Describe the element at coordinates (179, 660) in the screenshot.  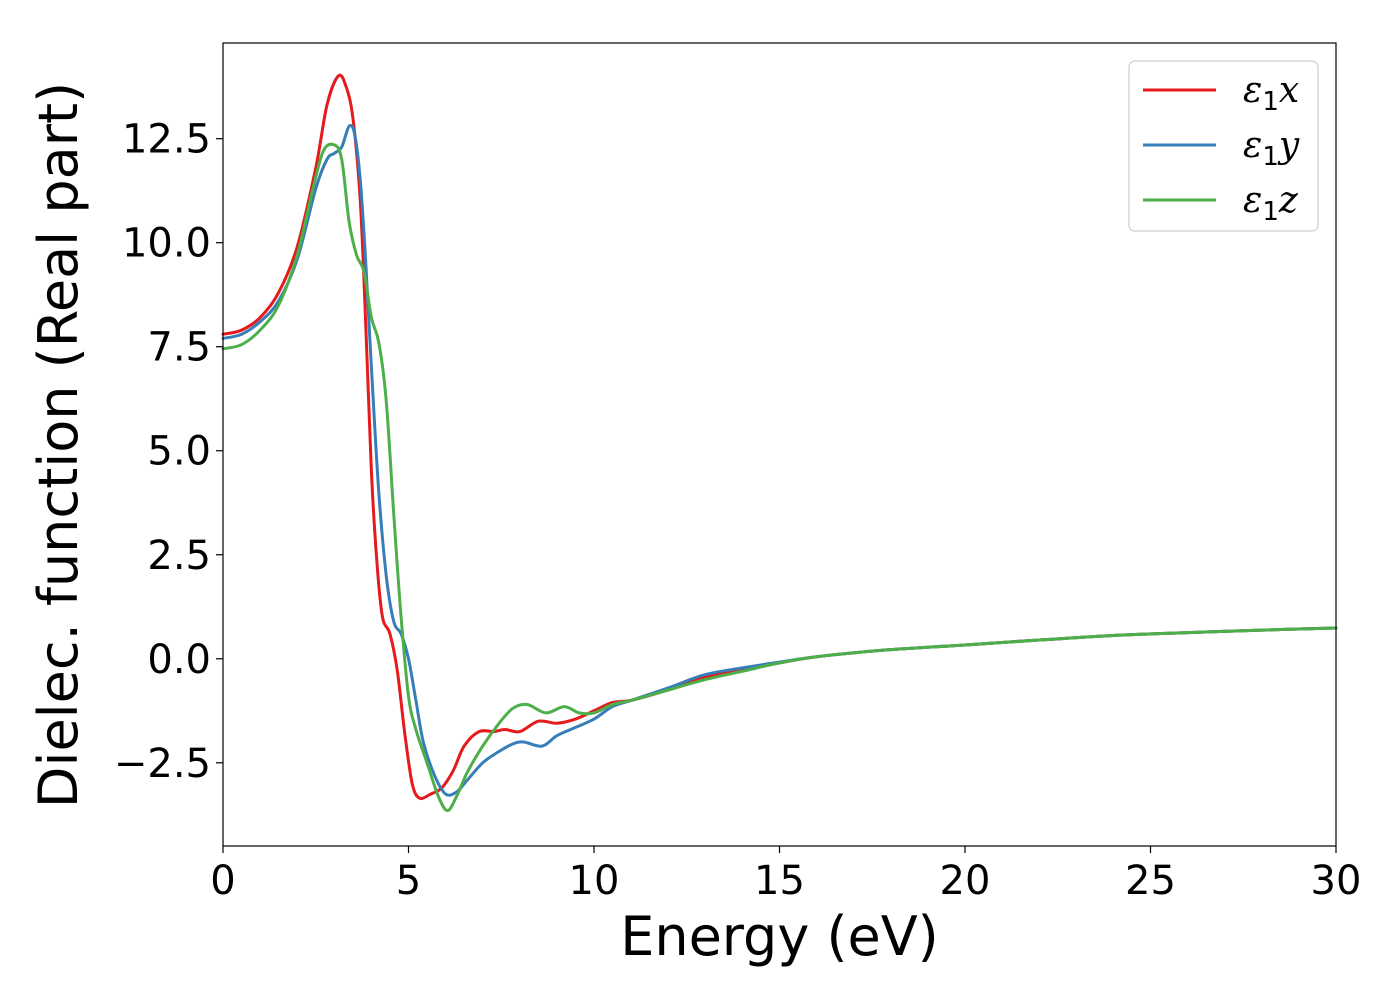
I see `y-tick-label: 0.0` at that location.